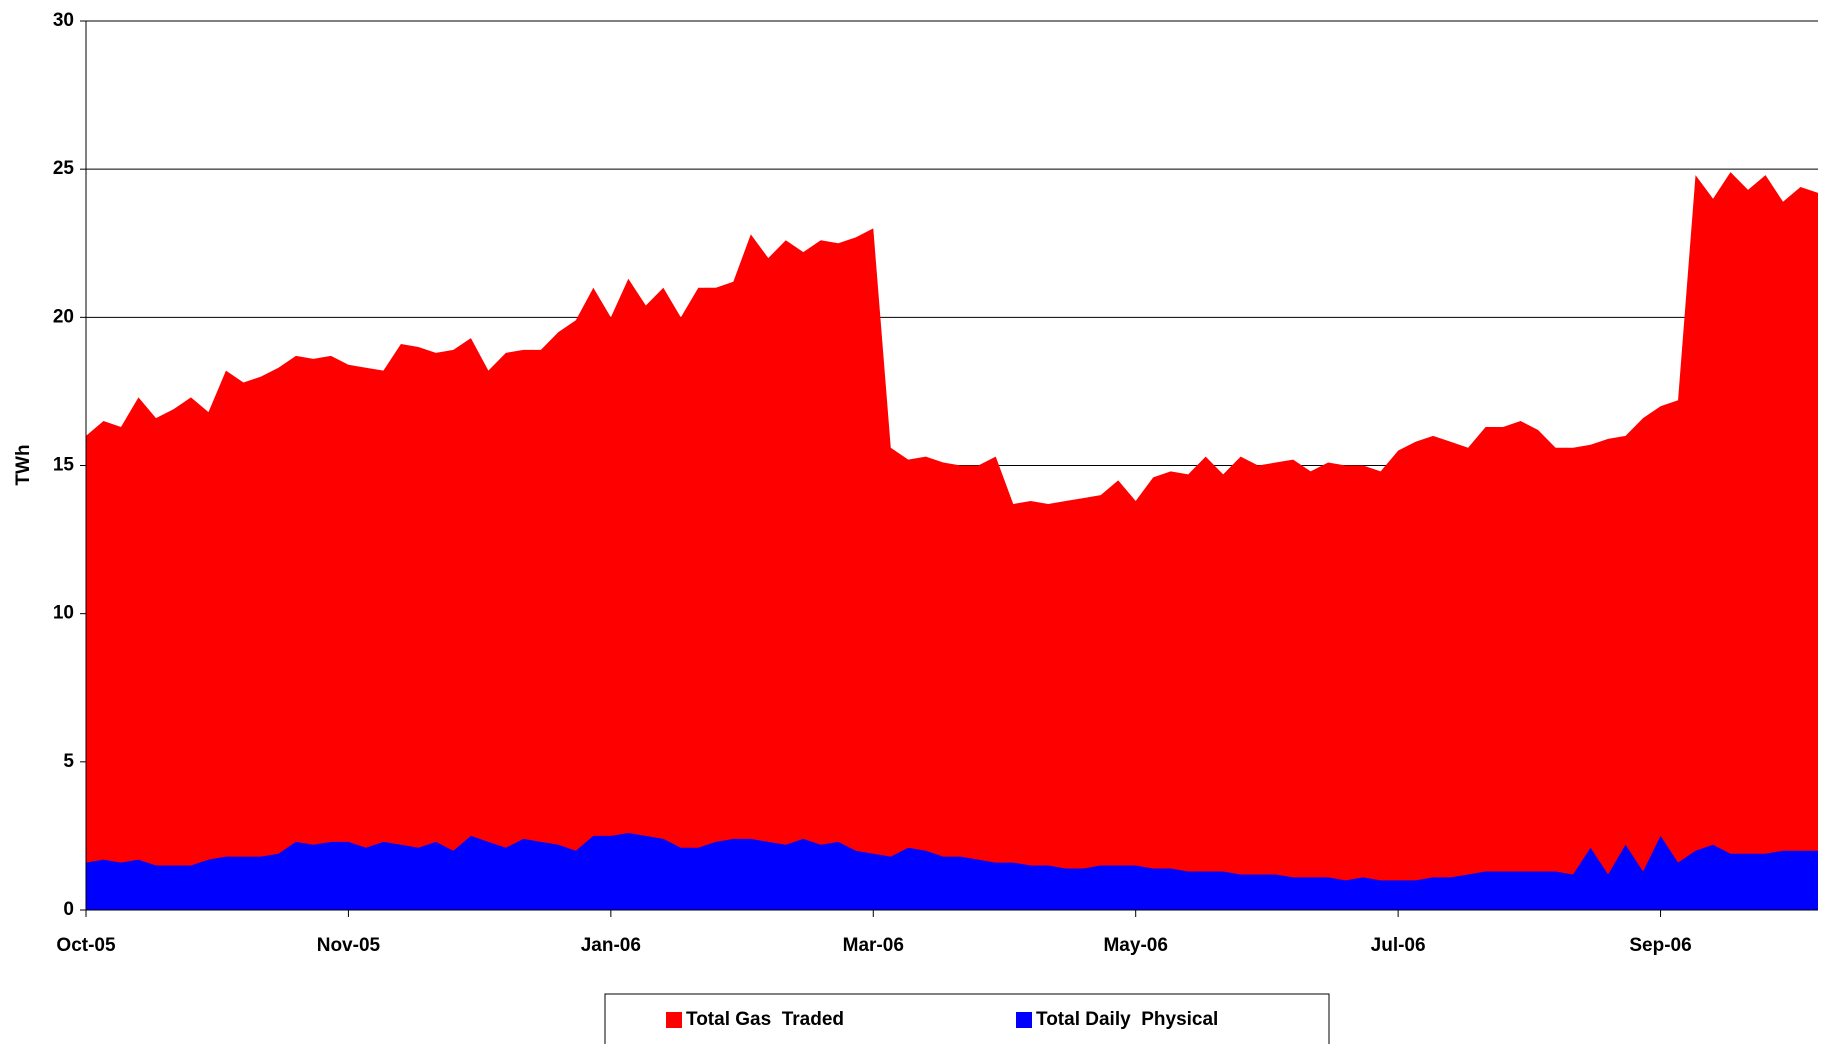 Image resolution: width=1832 pixels, height=1049 pixels. I want to click on legend-label: Total Gas Traded, so click(765, 1019).